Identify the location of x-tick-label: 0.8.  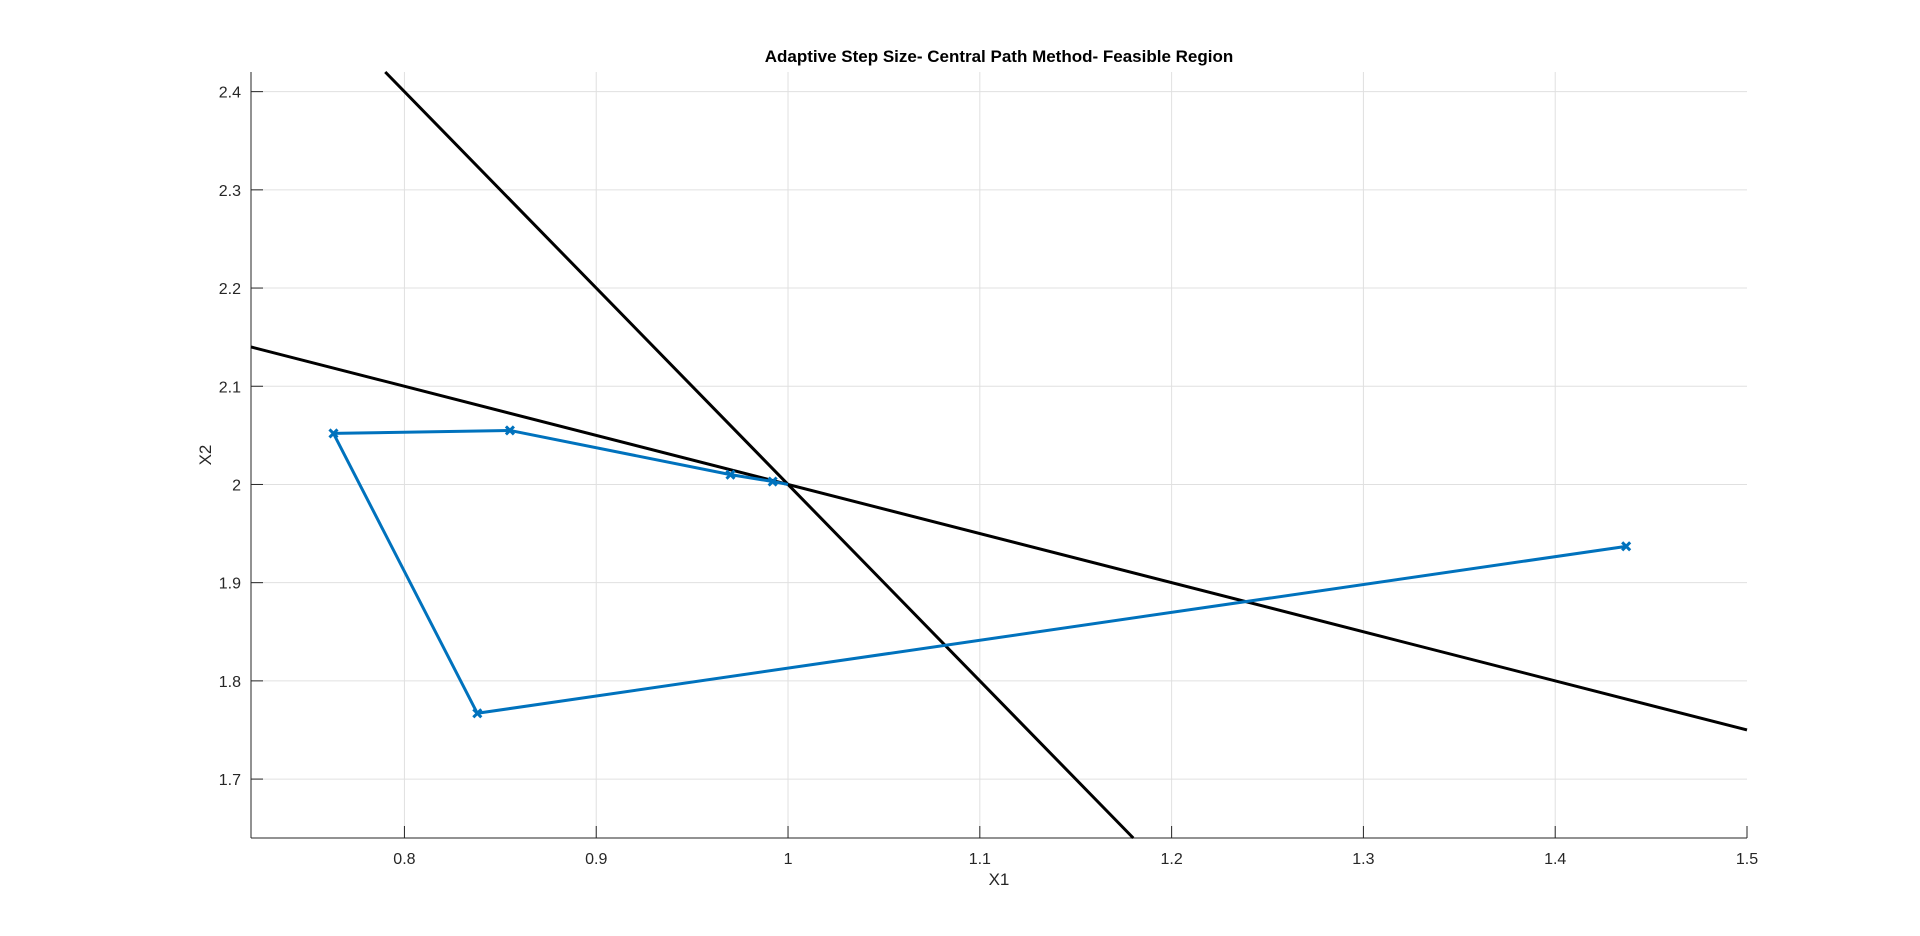
(404, 859).